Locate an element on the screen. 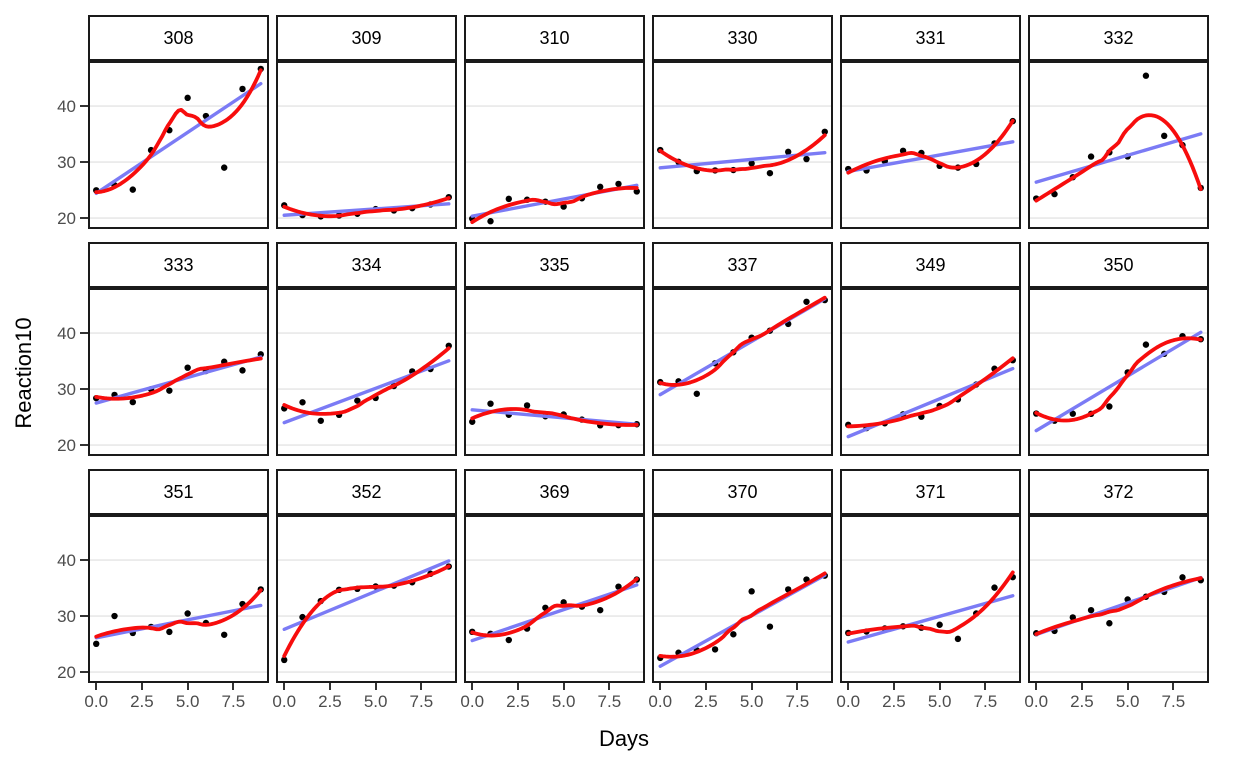  facet-strip: 310 is located at coordinates (554, 38).